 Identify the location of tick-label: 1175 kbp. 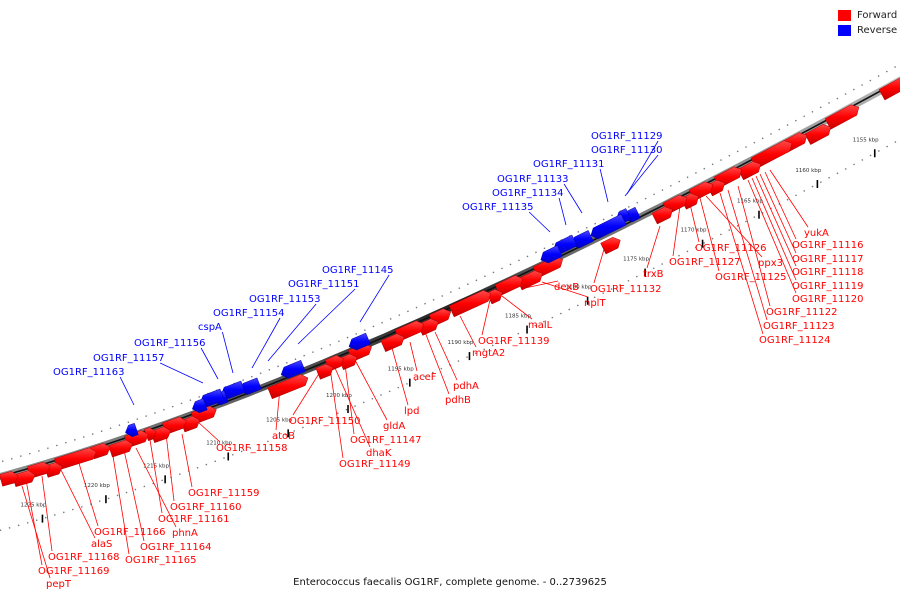
(636, 260).